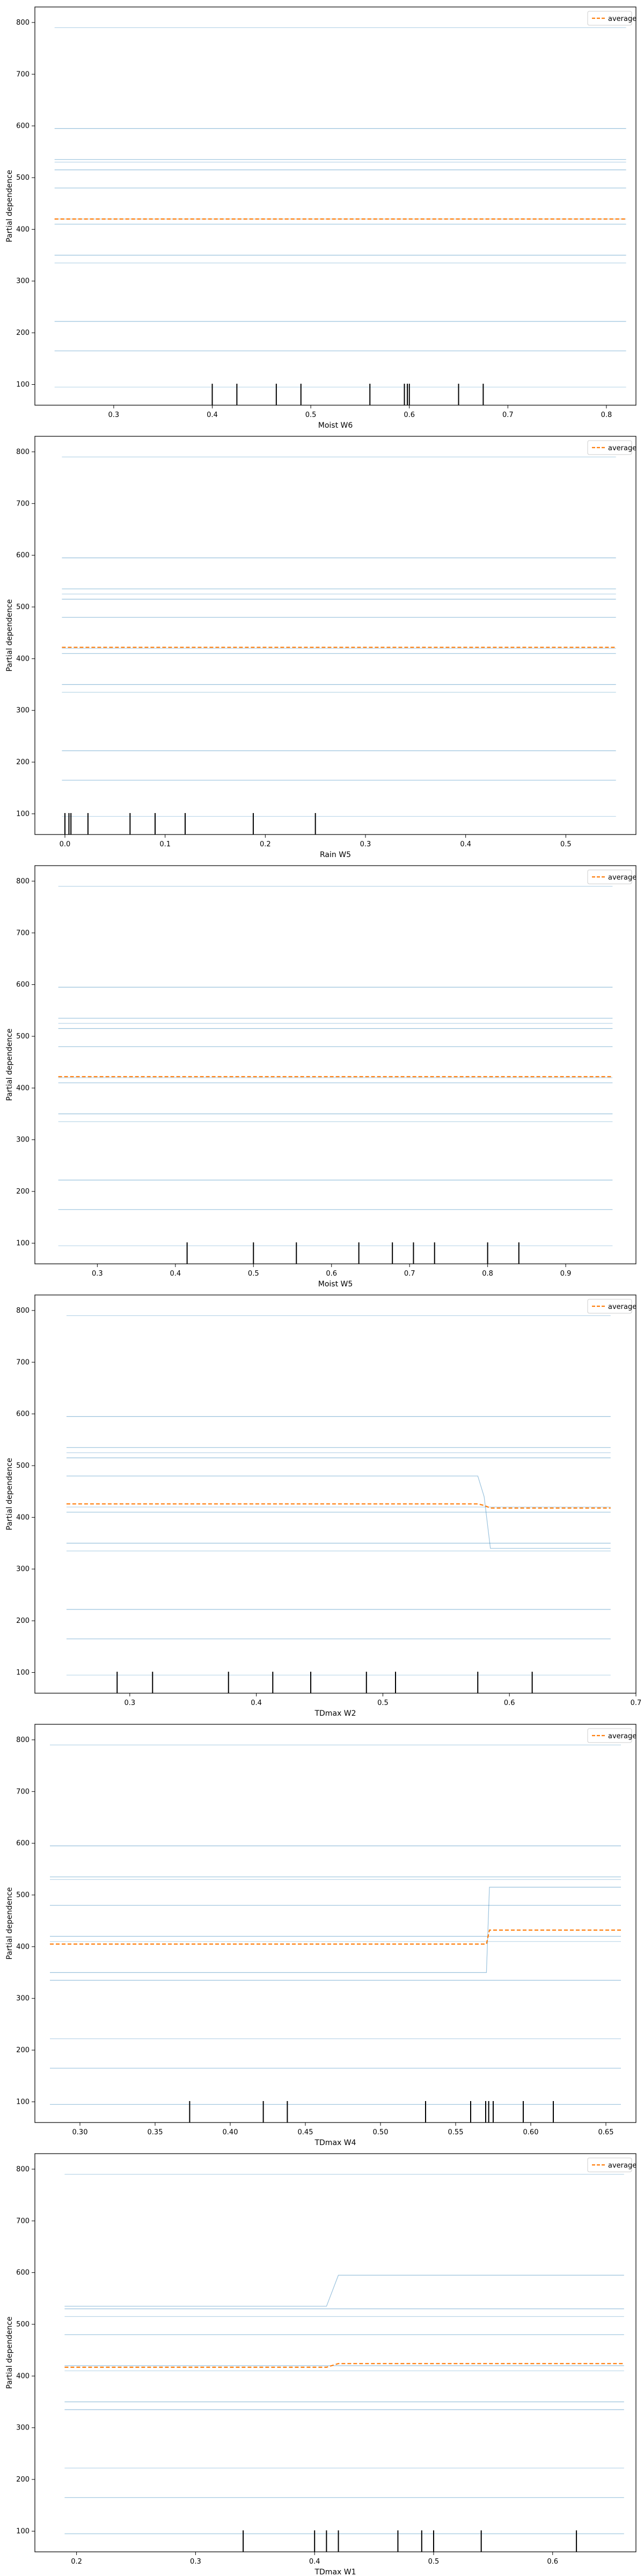  Describe the element at coordinates (335, 1713) in the screenshot. I see `x-axis-label: TDmax W2` at that location.